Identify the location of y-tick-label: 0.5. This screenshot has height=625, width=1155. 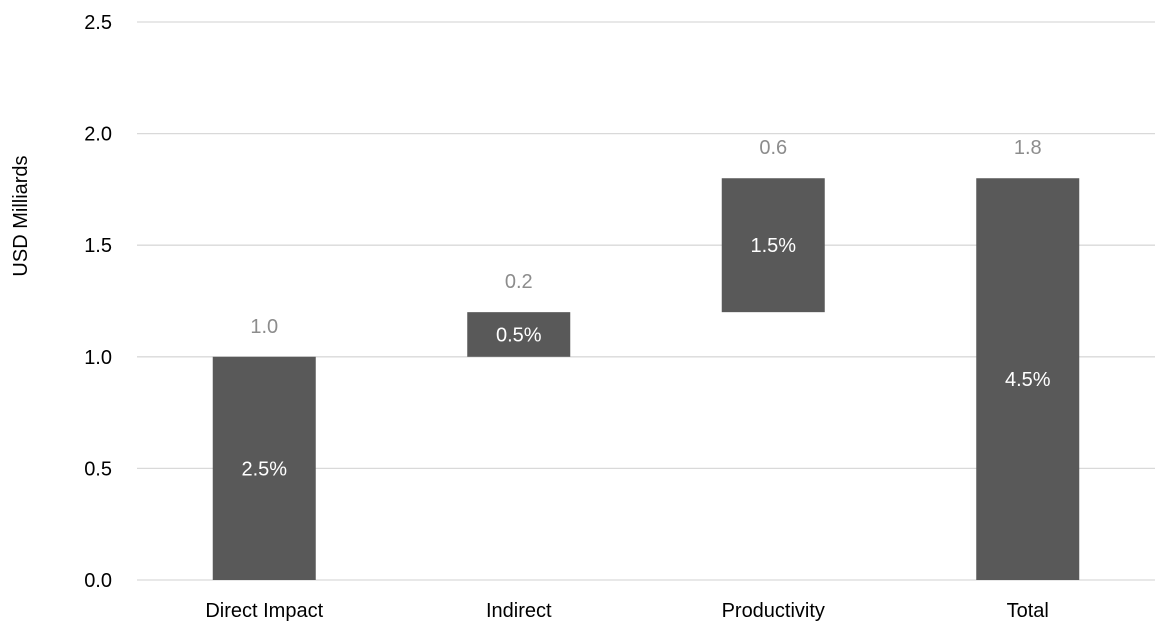
(98, 469).